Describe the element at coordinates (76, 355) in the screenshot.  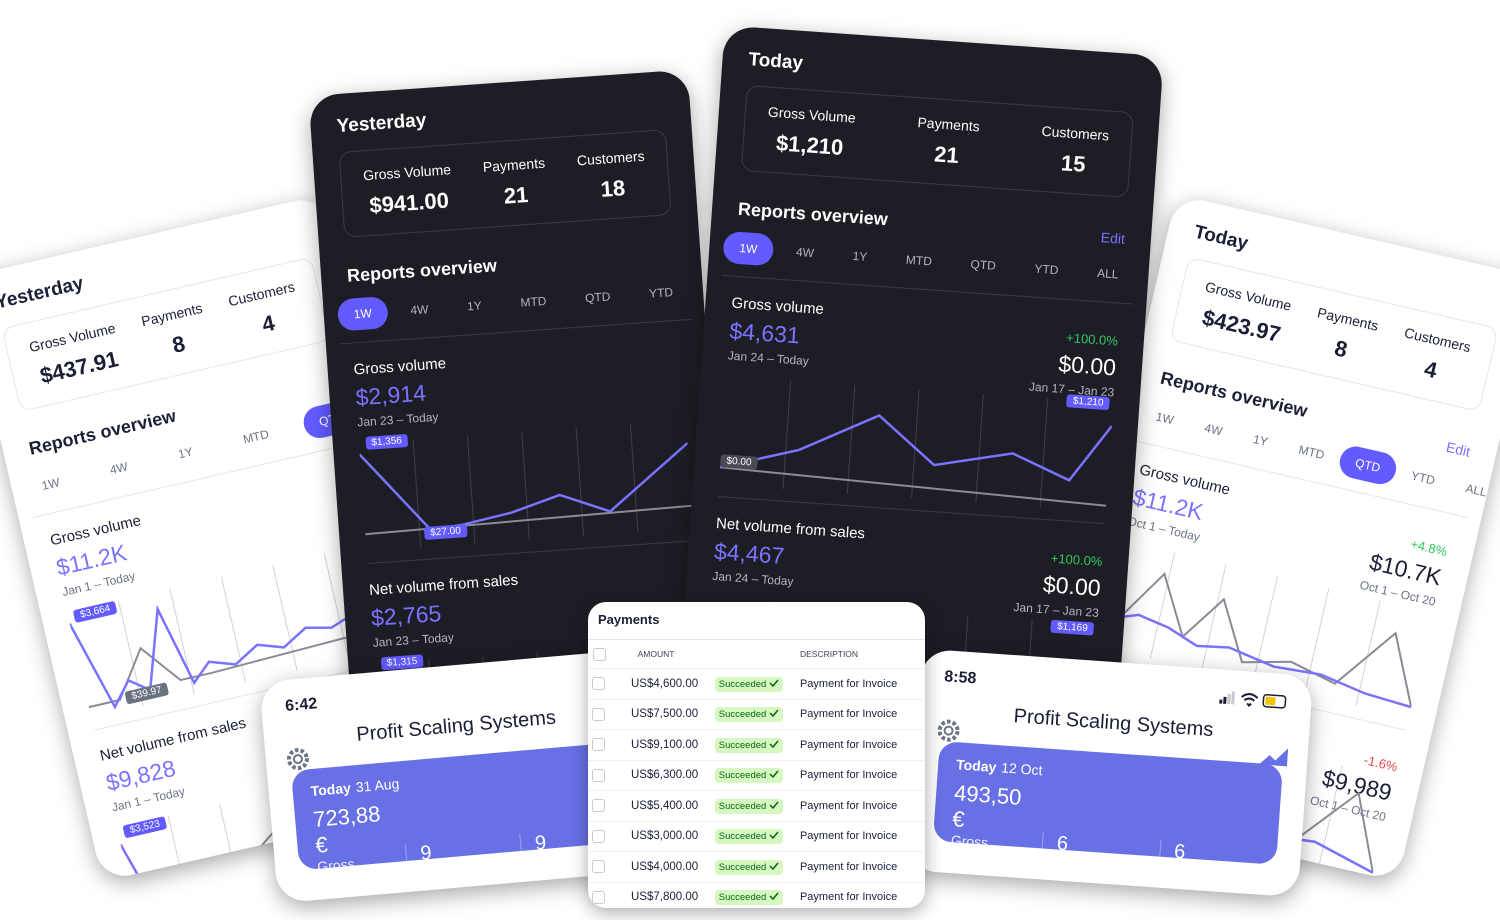
I see `stat: Gross Volume $437.91` at that location.